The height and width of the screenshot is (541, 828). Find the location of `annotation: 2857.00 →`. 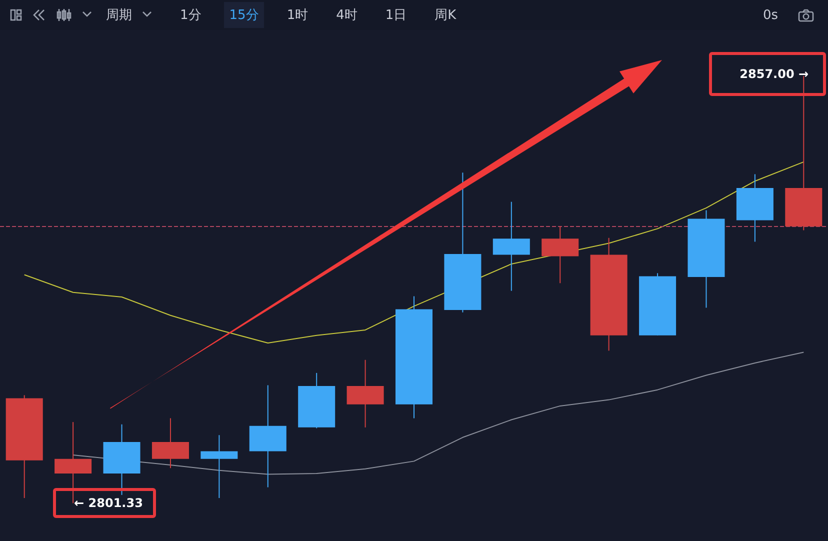

annotation: 2857.00 → is located at coordinates (767, 74).